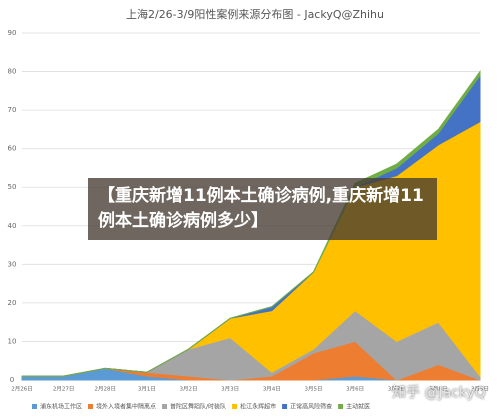 This screenshot has width=500, height=419. What do you see at coordinates (22, 389) in the screenshot?
I see `x-tick-label: 2月26日` at bounding box center [22, 389].